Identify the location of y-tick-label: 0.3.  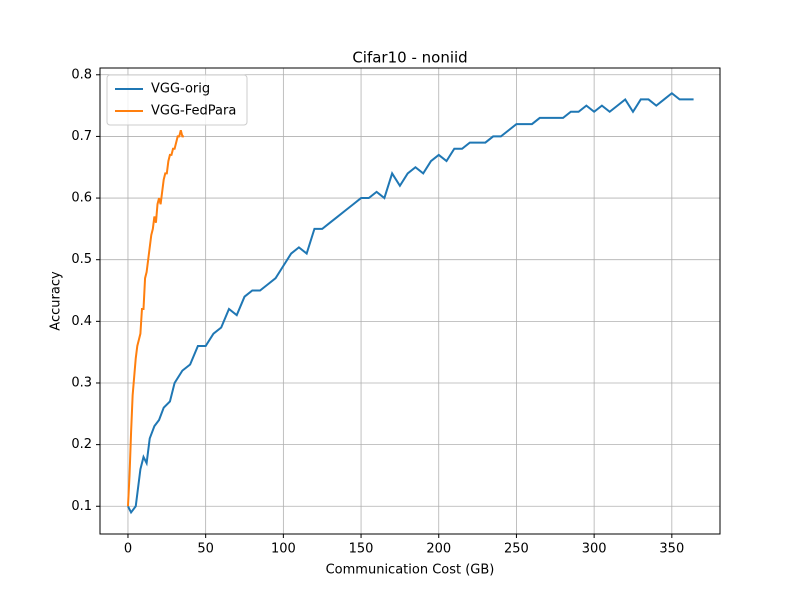
(81, 382).